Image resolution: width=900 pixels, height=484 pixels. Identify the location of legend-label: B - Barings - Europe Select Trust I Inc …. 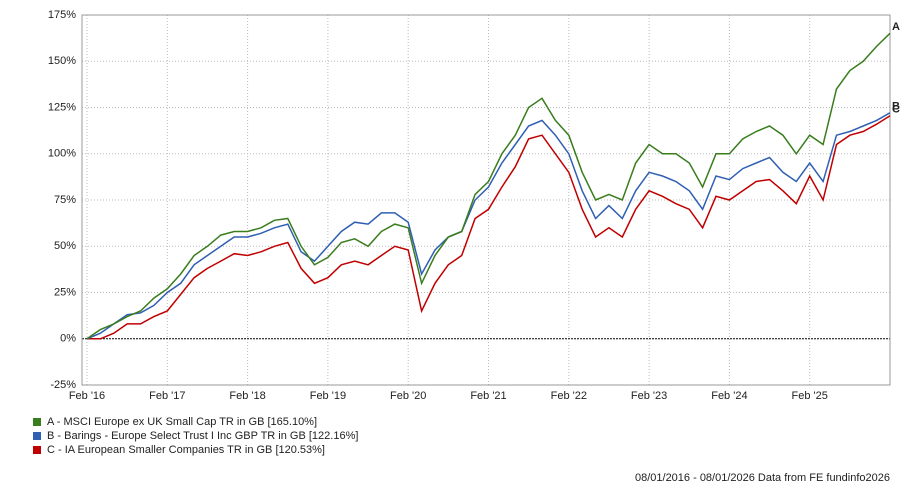
(202, 436).